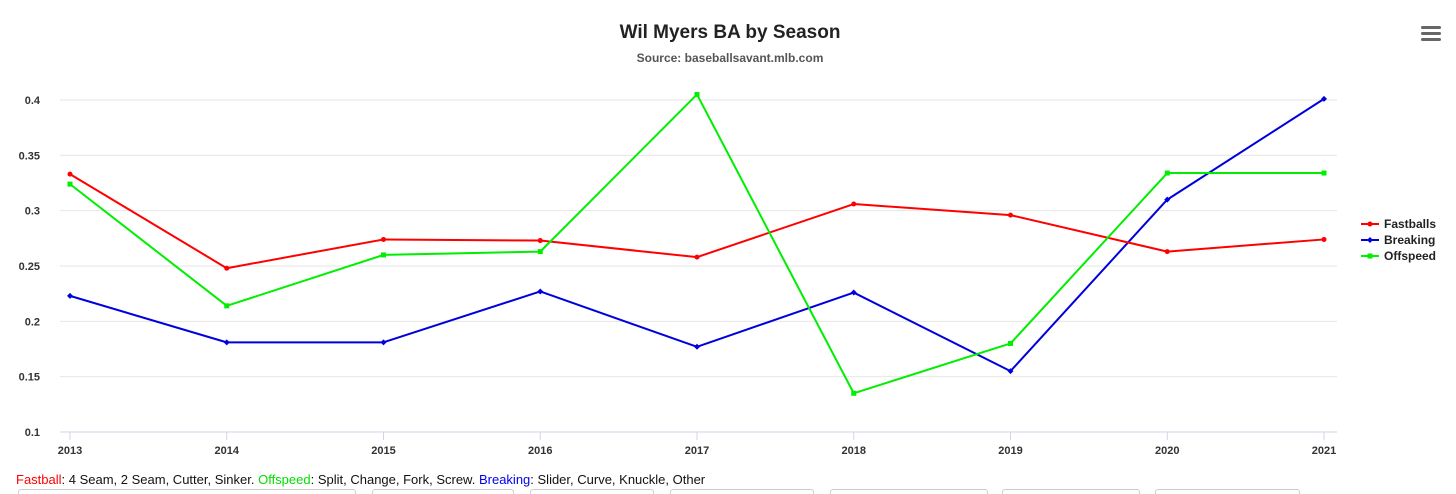 This screenshot has height=494, width=1456. What do you see at coordinates (697, 451) in the screenshot?
I see `x-tick-label: 2017` at bounding box center [697, 451].